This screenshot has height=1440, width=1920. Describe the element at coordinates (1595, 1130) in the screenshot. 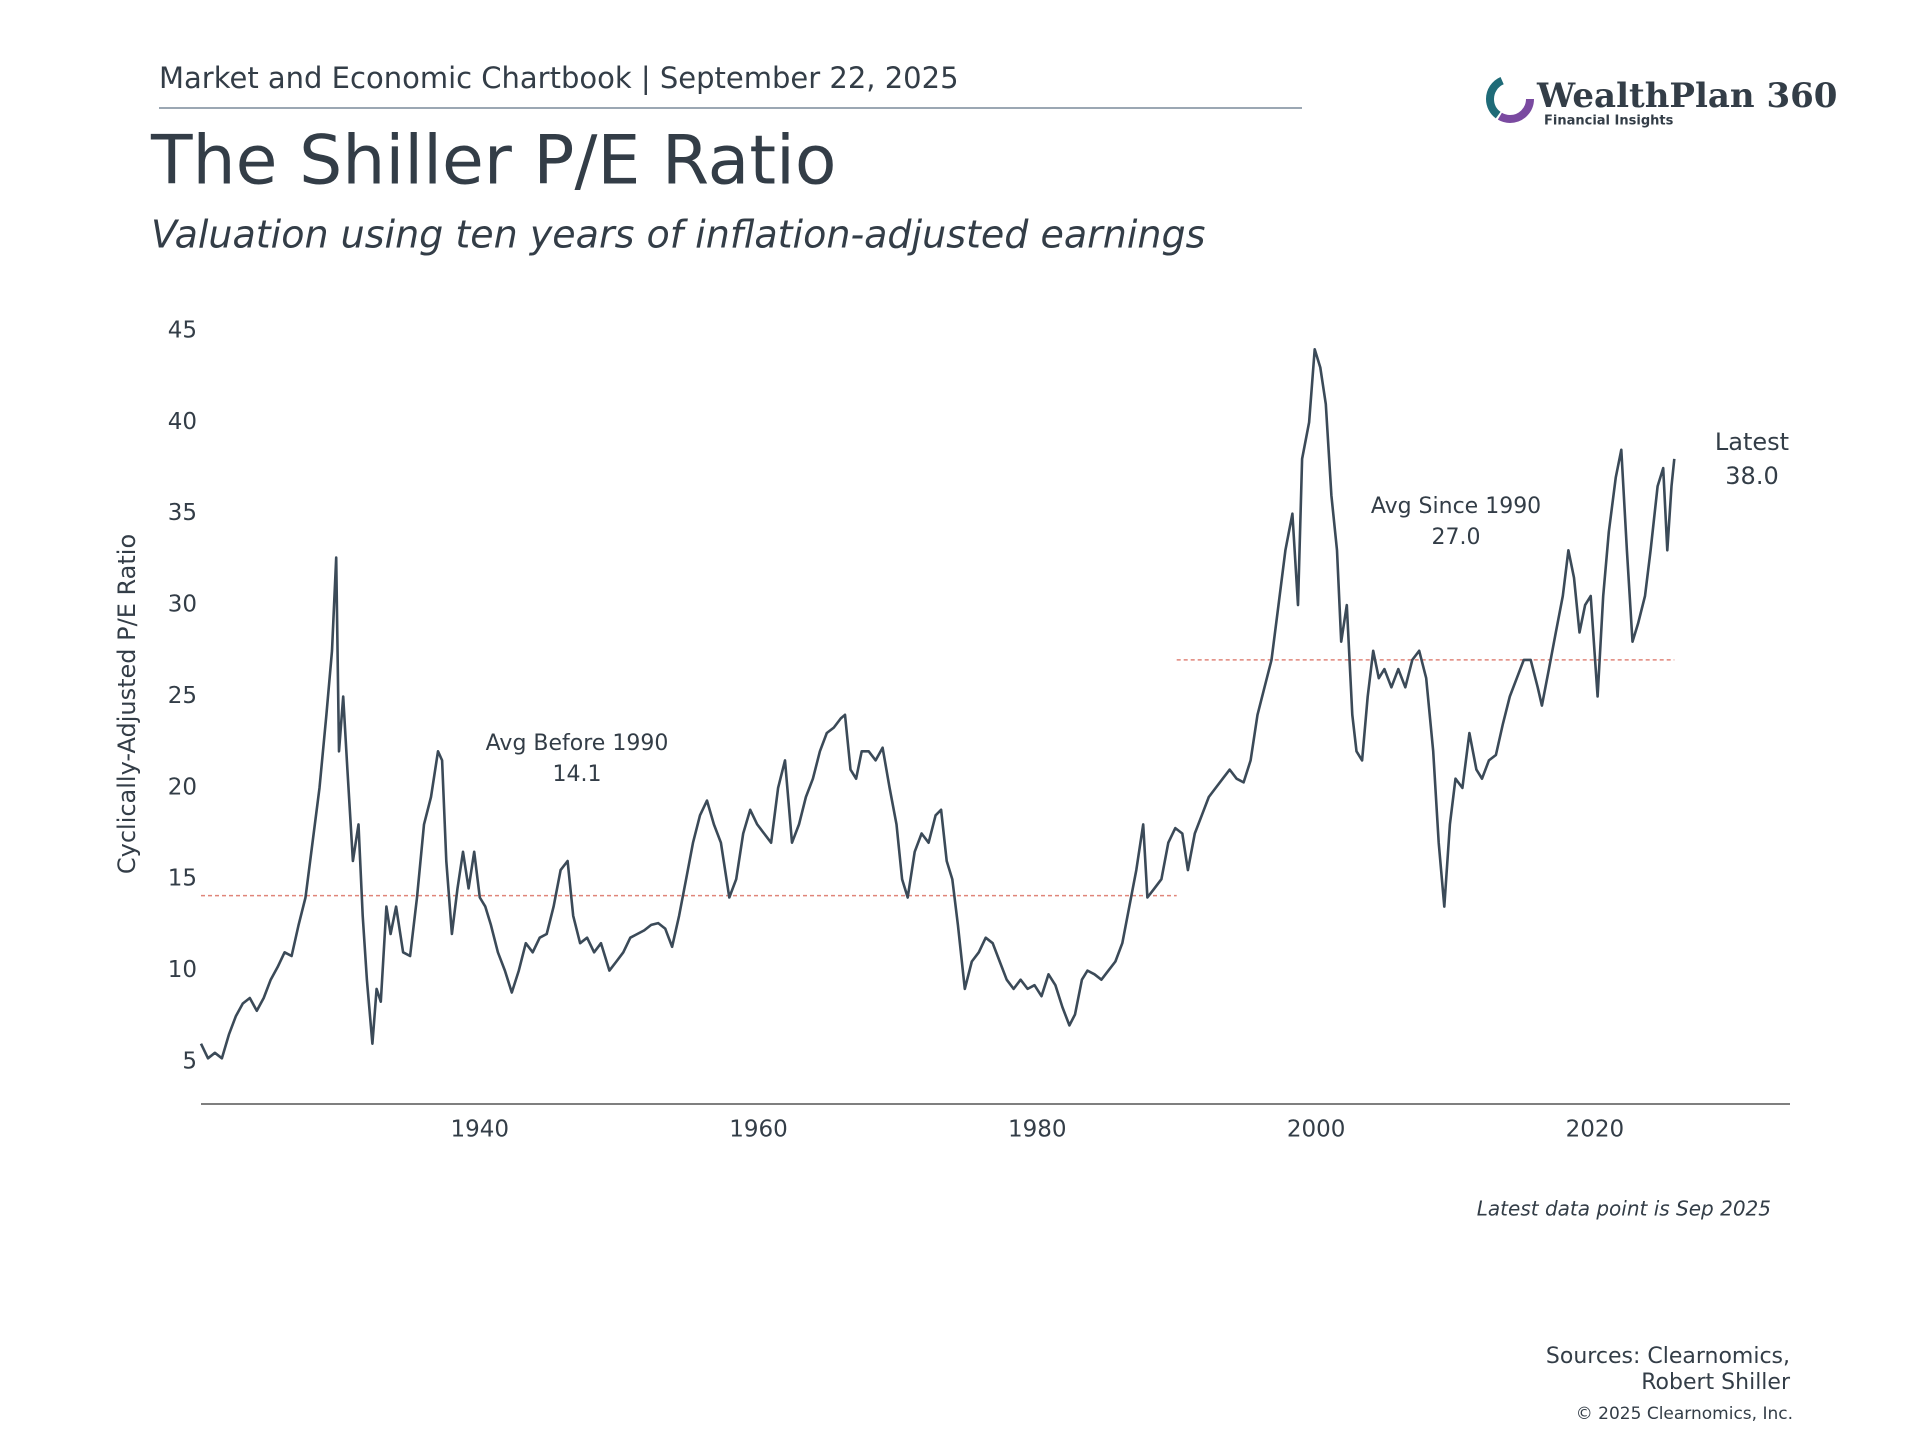

I see `x-tick-label: 2020` at that location.